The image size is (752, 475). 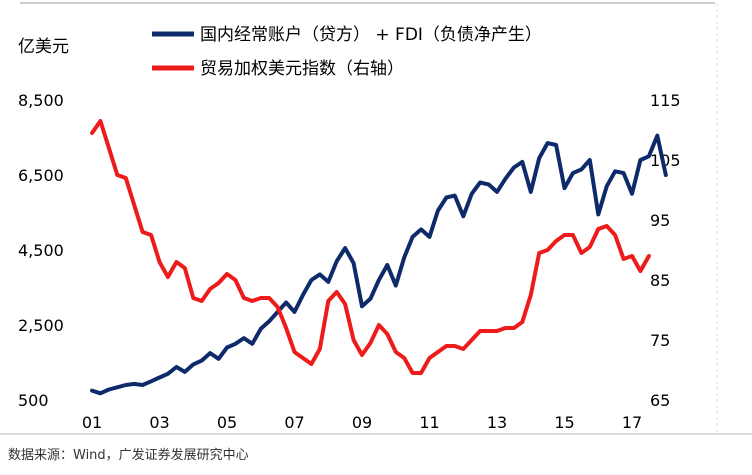 I want to click on x-tick-label: 09, so click(x=362, y=422).